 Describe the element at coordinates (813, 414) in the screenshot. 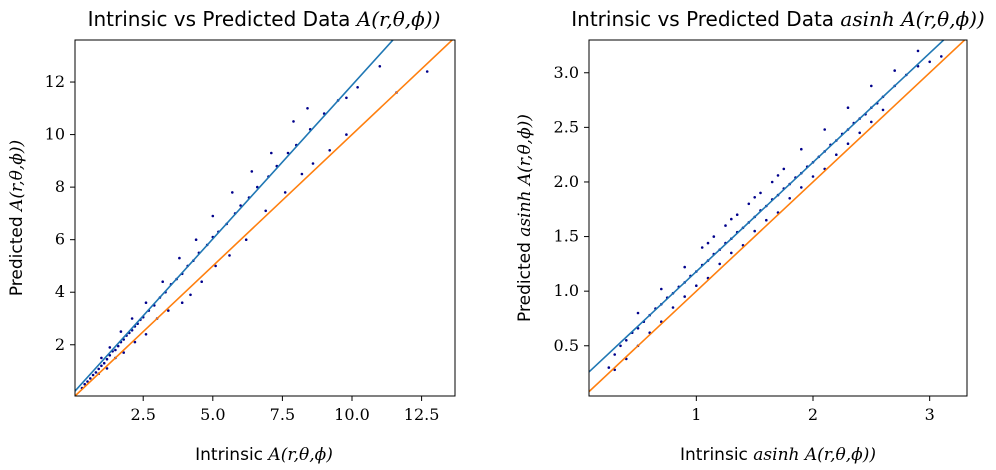

I see `x-tick-label: 2` at that location.